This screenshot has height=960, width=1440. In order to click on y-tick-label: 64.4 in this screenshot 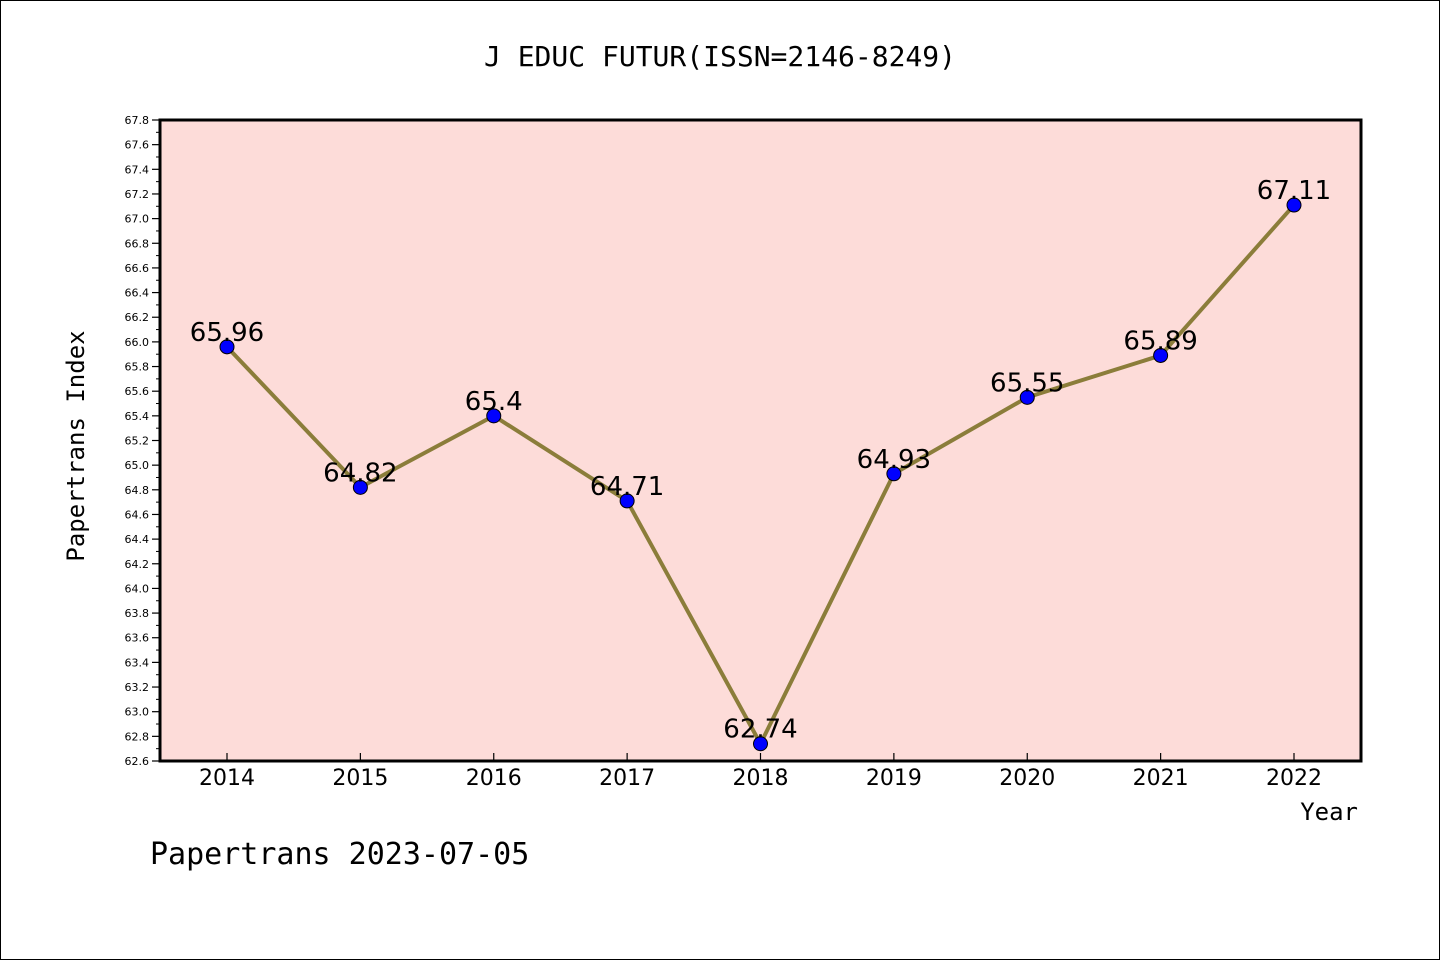, I will do `click(137, 539)`.